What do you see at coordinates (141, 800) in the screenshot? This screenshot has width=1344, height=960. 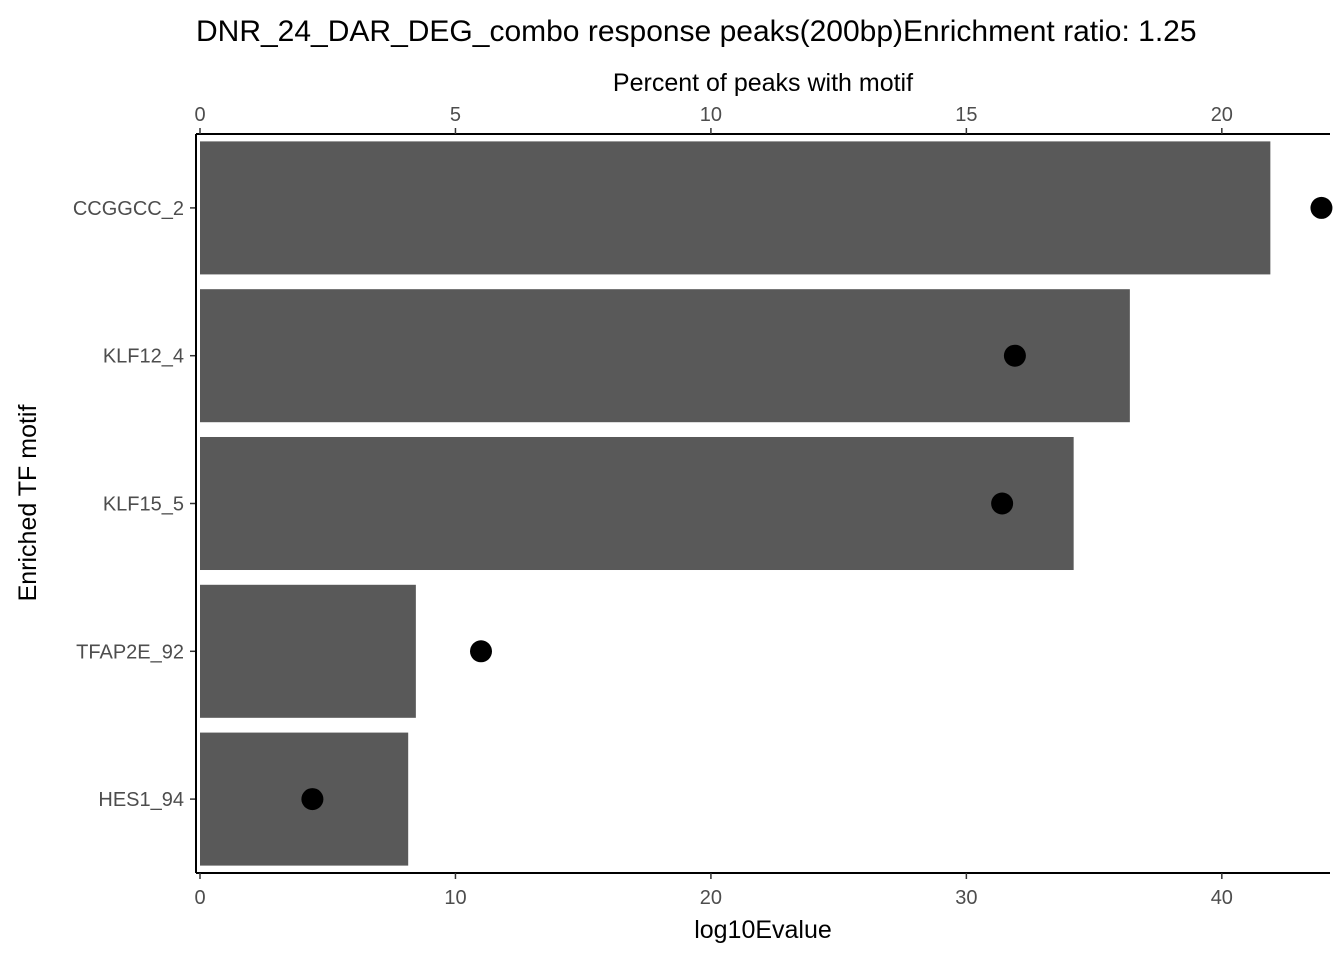 I see `y-tick-label: HES1_94` at bounding box center [141, 800].